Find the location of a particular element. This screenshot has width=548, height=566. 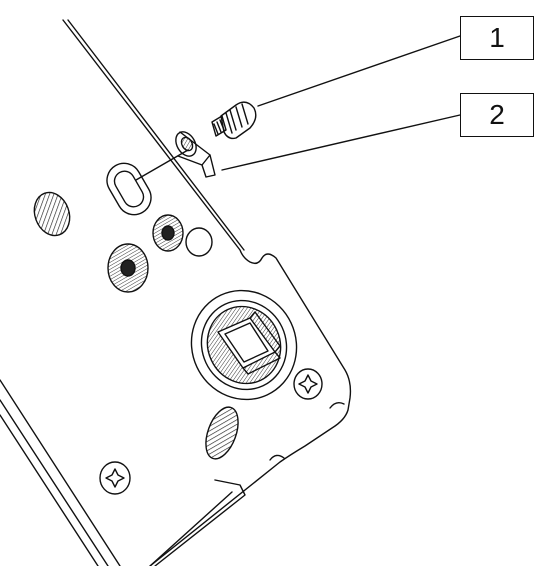

square-drive-bushing is located at coordinates (244, 345).